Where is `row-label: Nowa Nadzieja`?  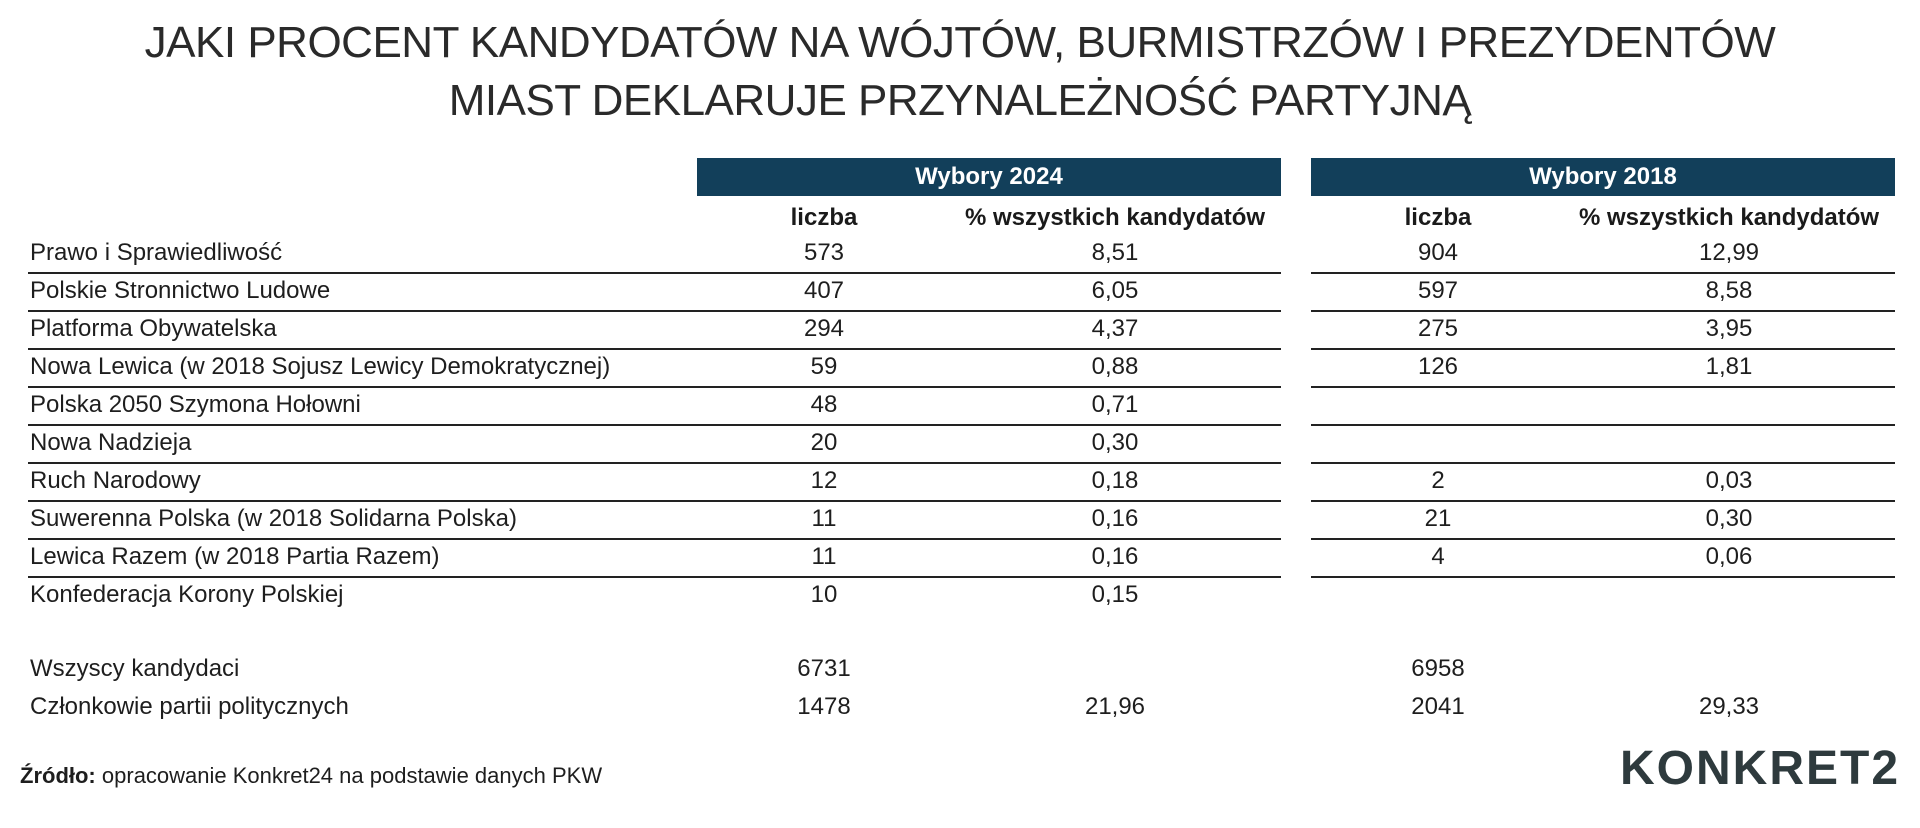 row-label: Nowa Nadzieja is located at coordinates (111, 442).